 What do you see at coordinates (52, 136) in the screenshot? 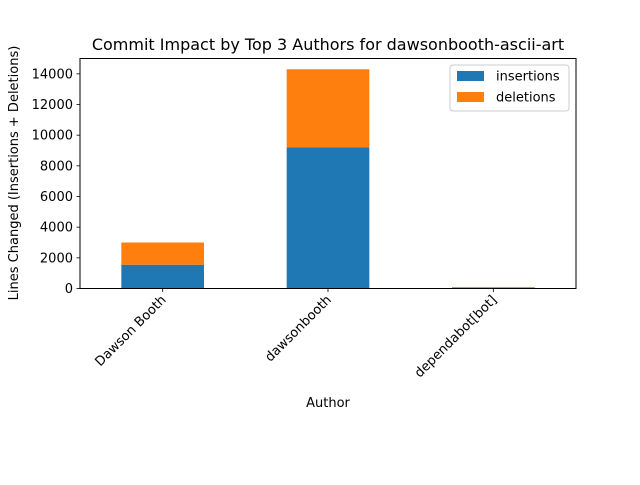
I see `y-tick-label: 10000` at bounding box center [52, 136].